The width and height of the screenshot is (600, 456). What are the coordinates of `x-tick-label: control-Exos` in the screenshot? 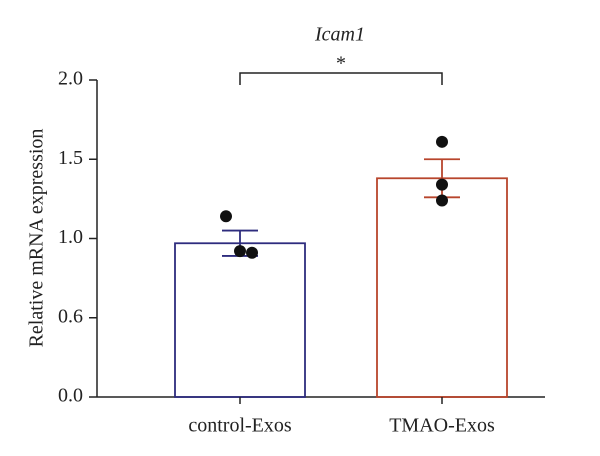 It's located at (240, 426).